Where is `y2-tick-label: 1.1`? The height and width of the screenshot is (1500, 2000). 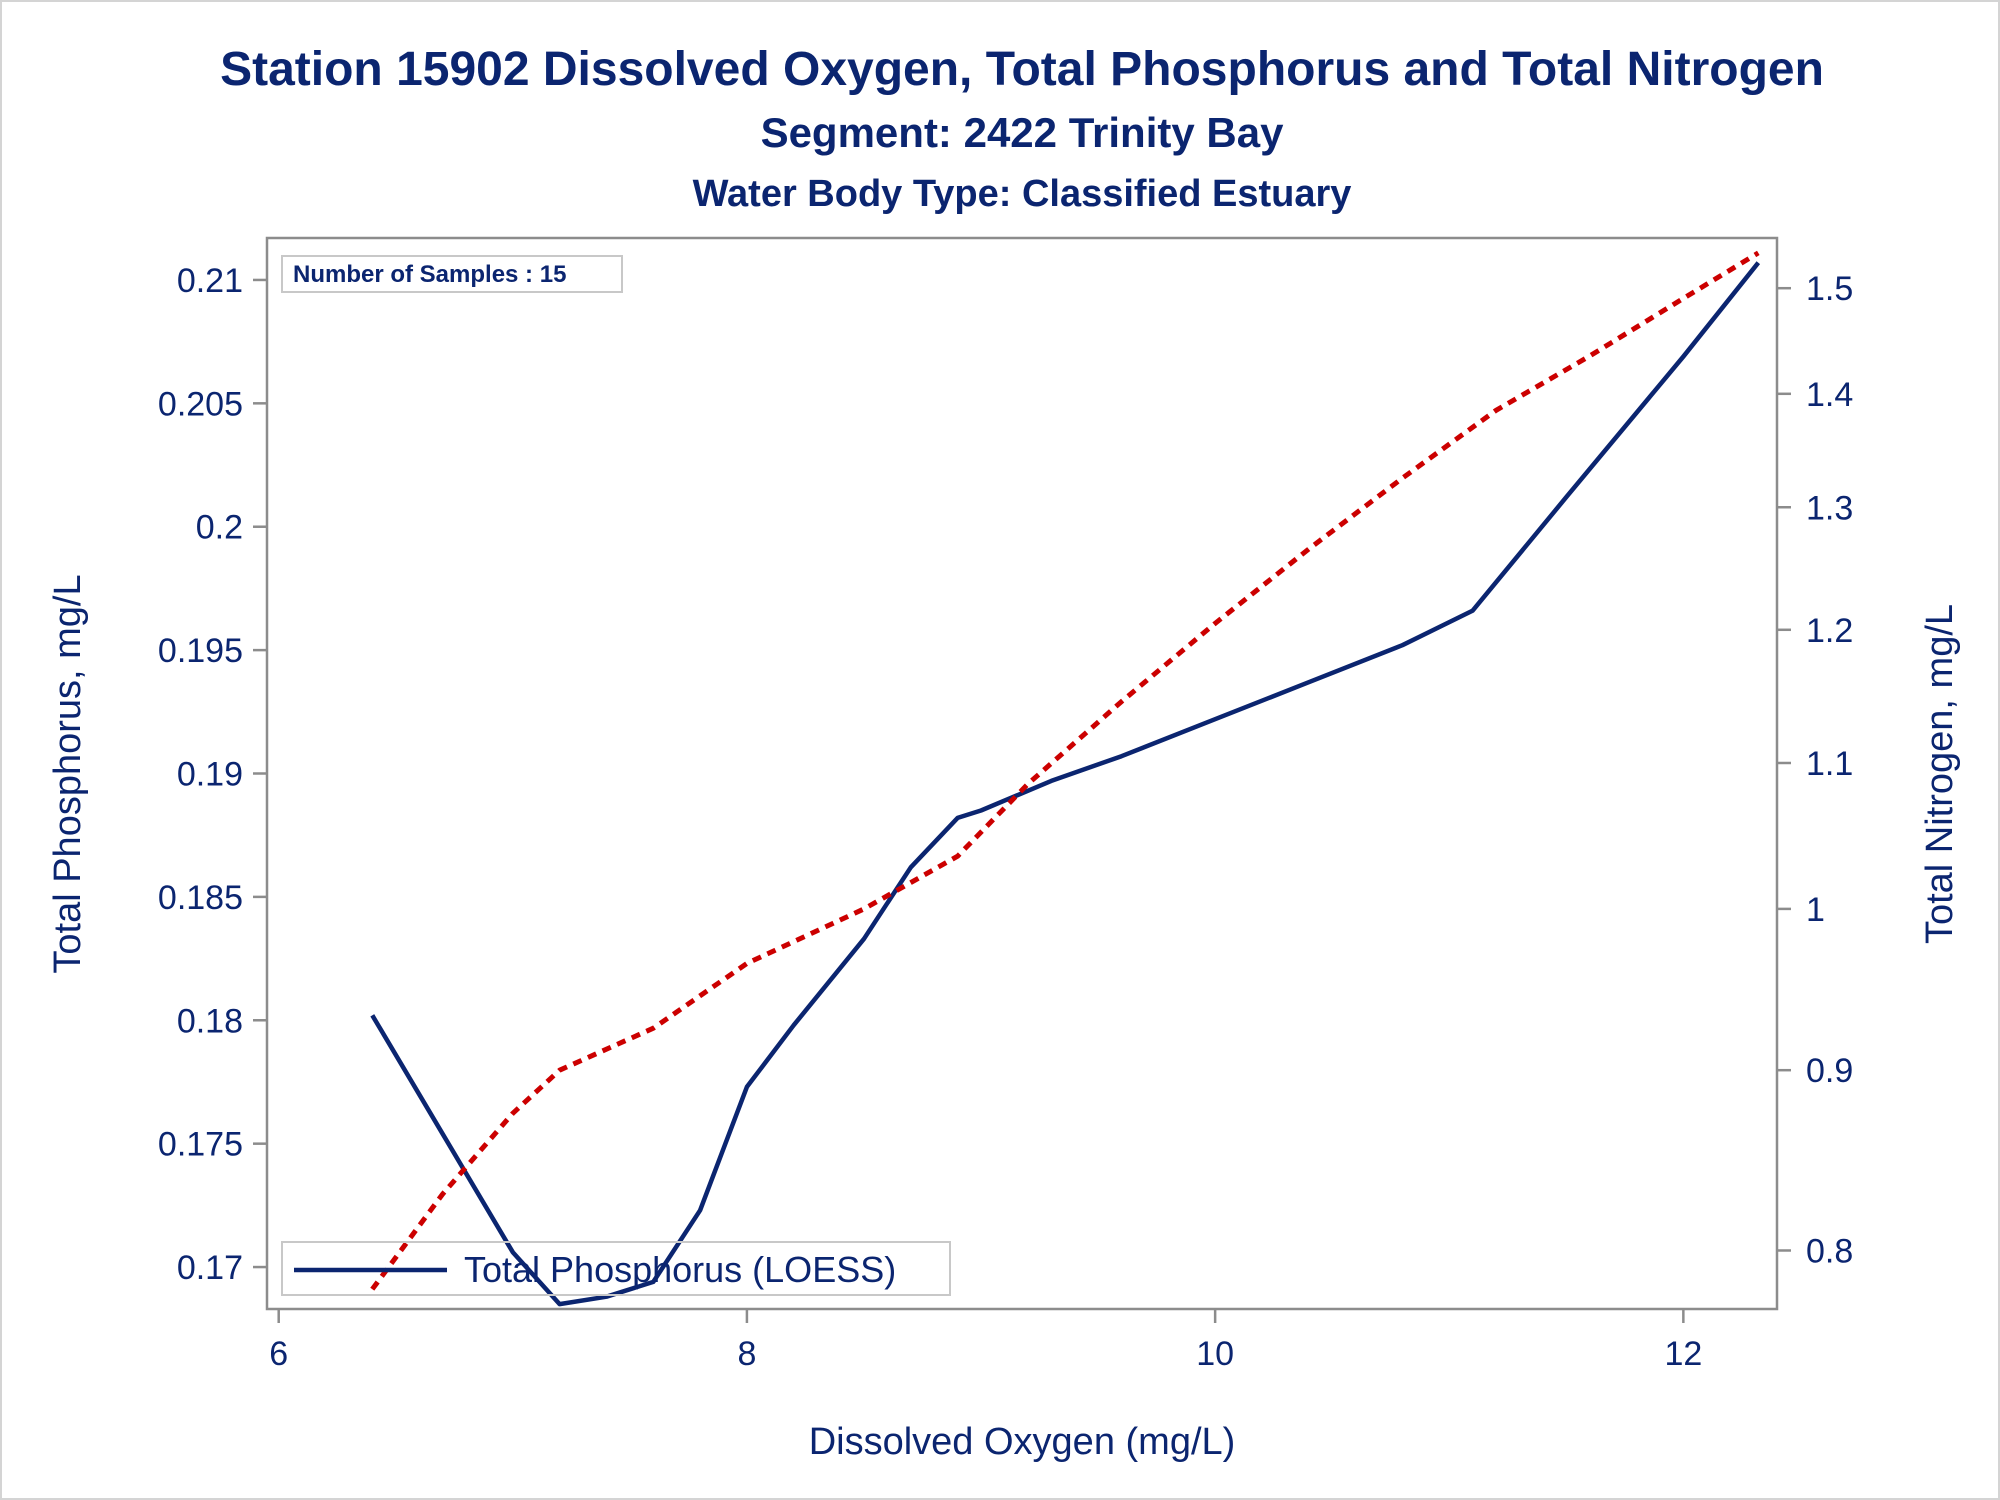 y2-tick-label: 1.1 is located at coordinates (1829, 764).